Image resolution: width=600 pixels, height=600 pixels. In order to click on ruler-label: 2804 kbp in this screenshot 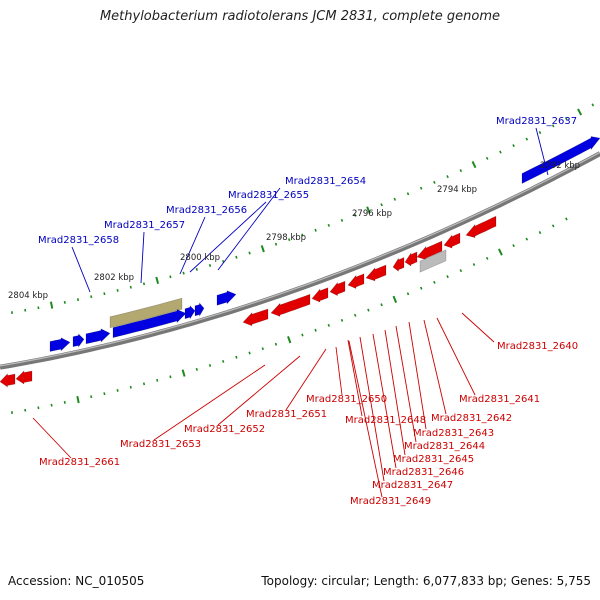, I will do `click(28, 296)`.